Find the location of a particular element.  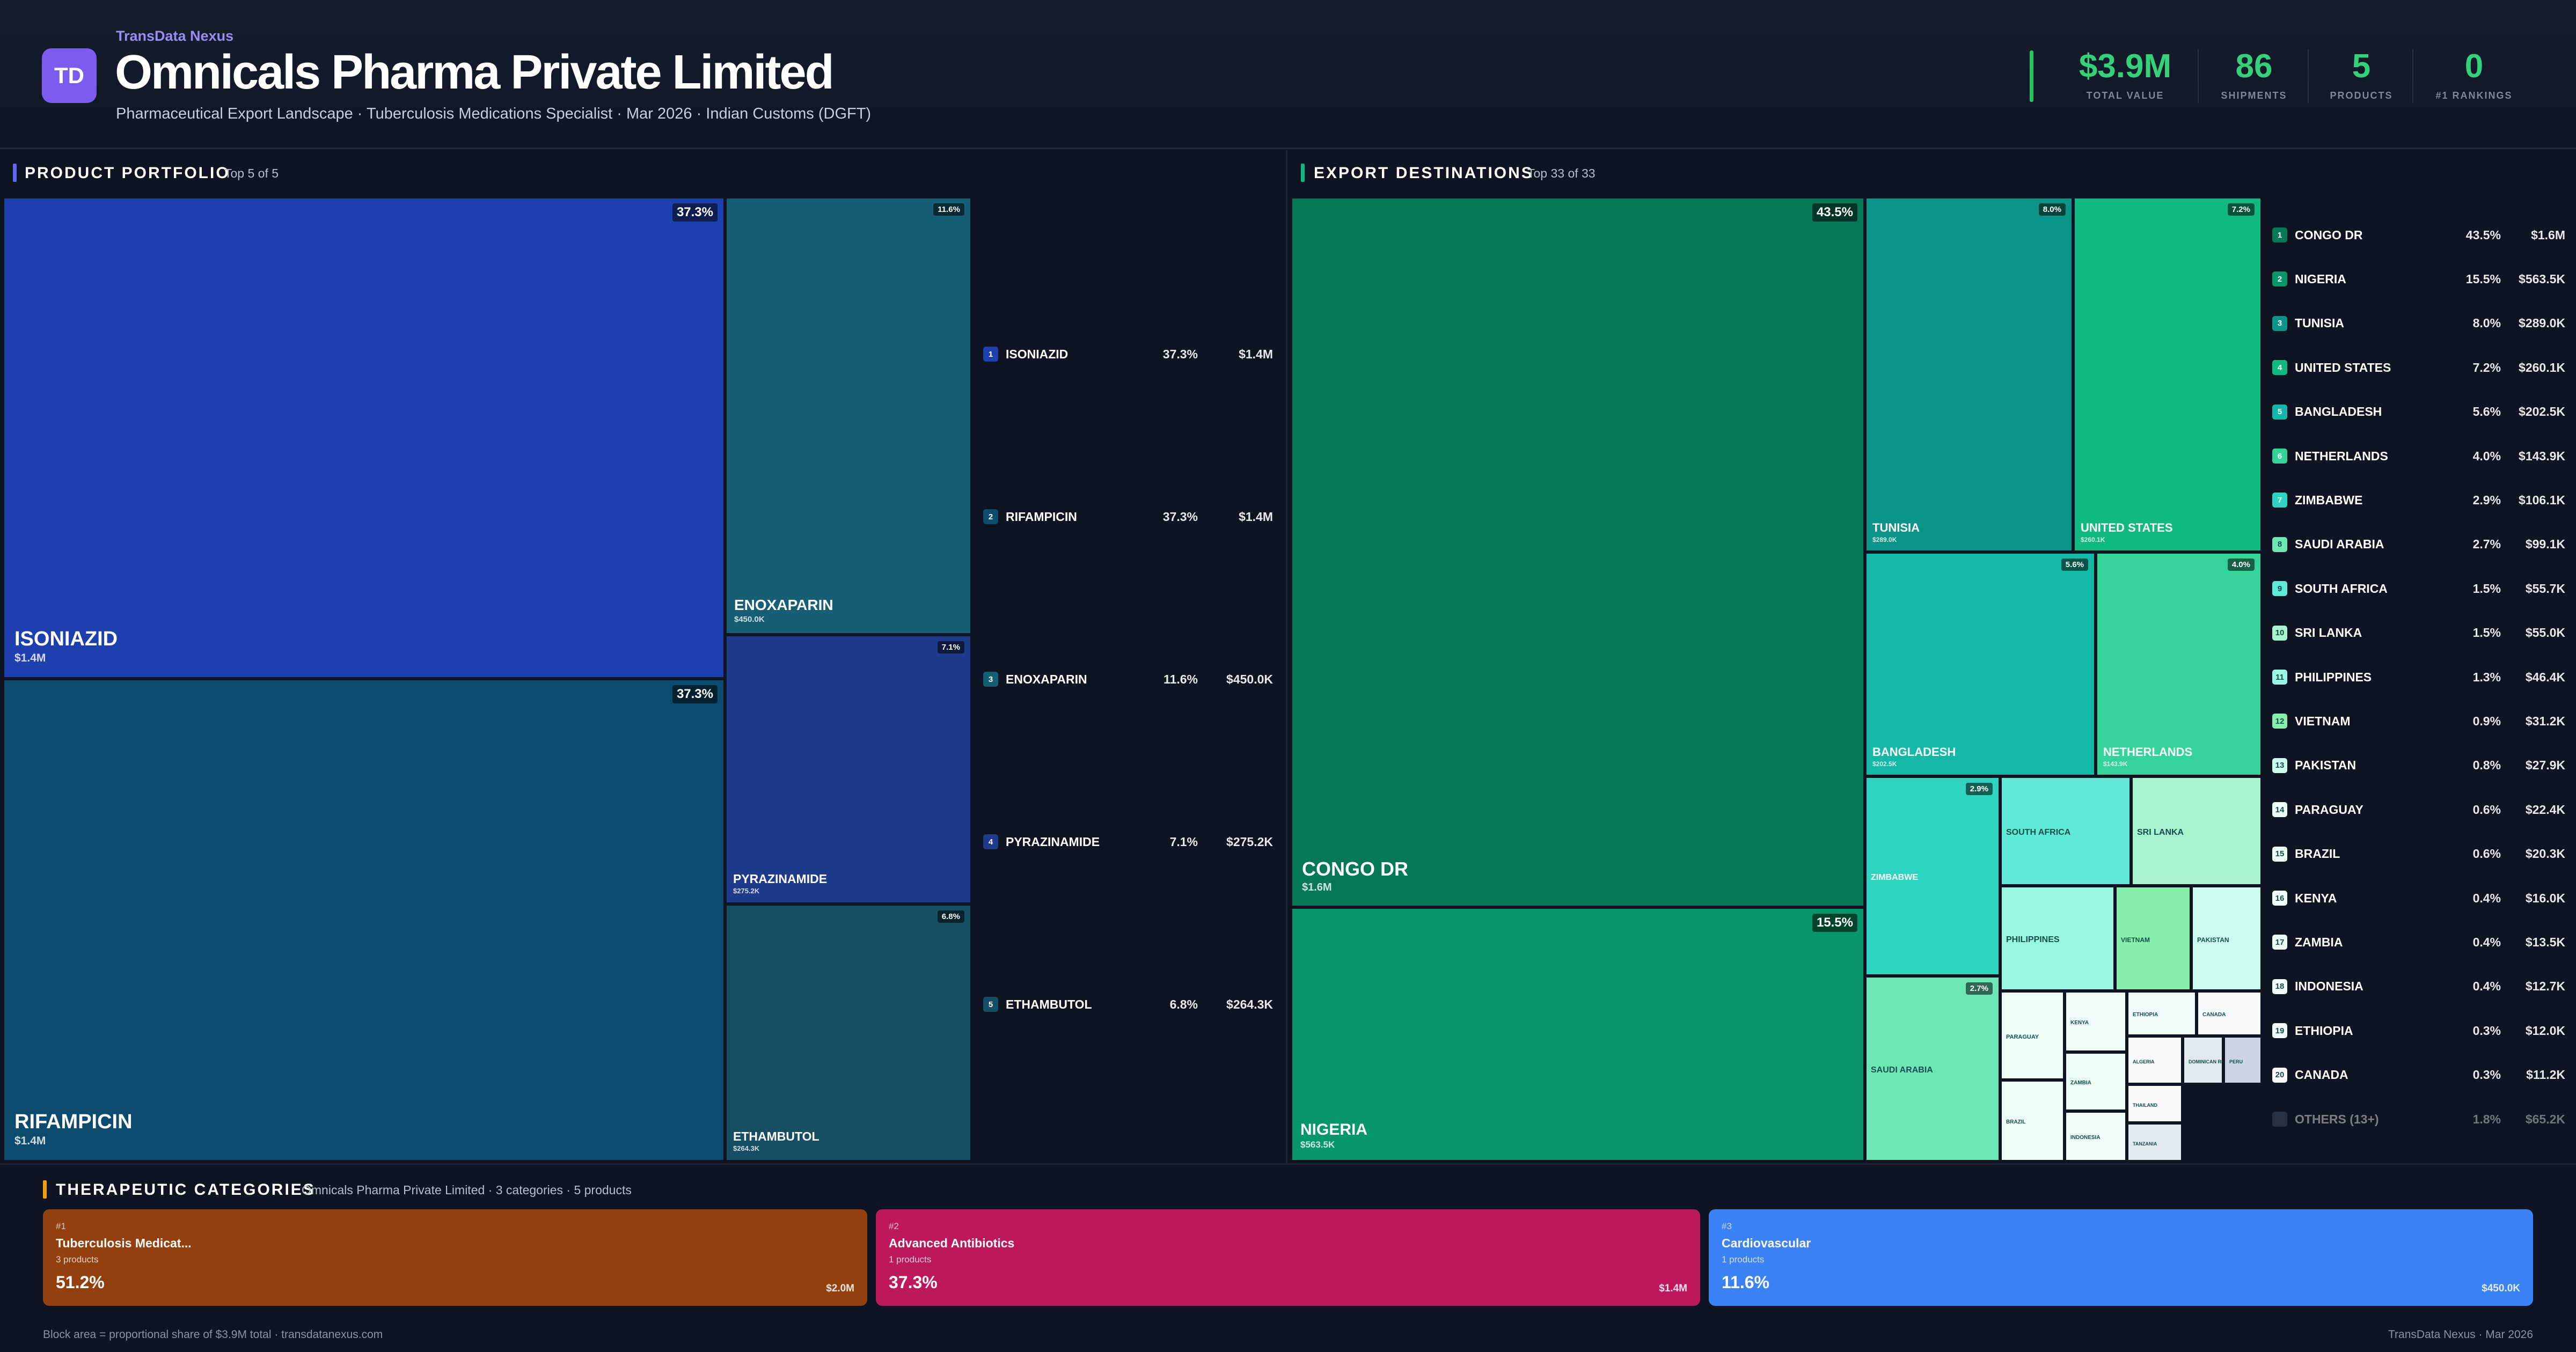

product-tile-percent-badge: 11.6% is located at coordinates (948, 209).